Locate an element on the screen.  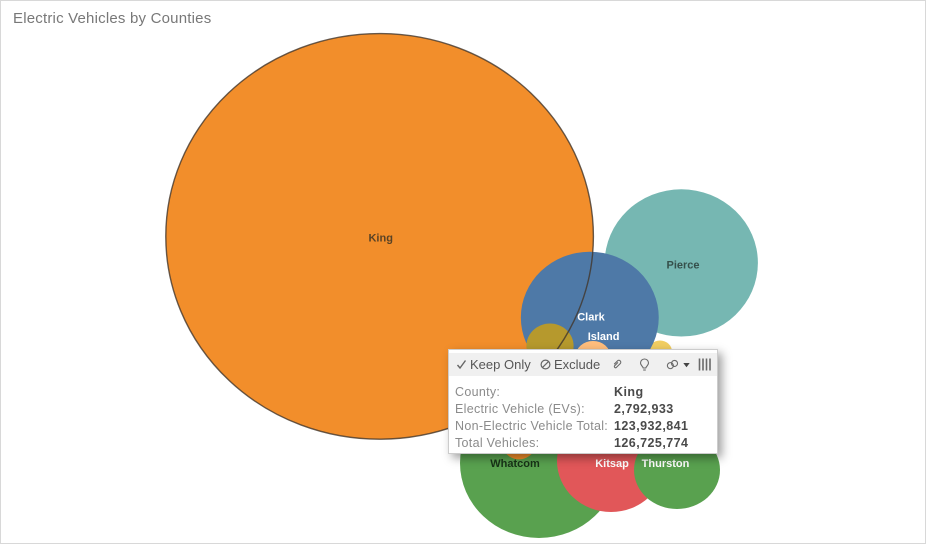
svg-text: Kitsap is located at coordinates (612, 464).